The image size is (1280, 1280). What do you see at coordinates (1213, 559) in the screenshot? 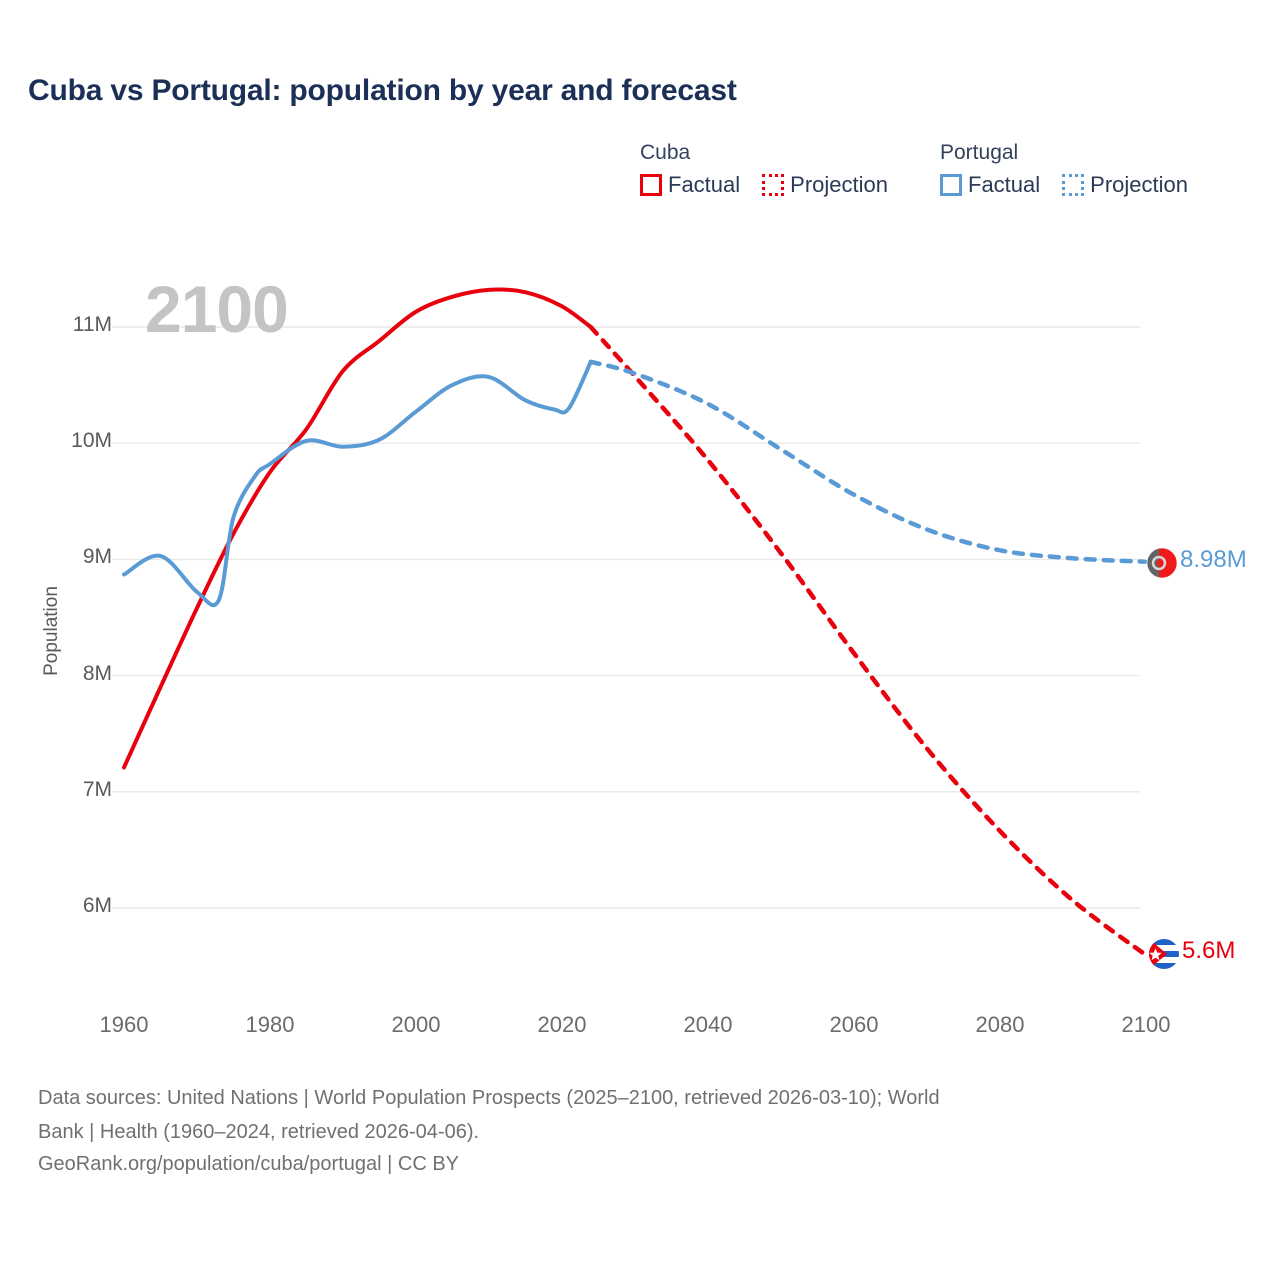
I see `portugal-endpoint-label: 8.98M` at bounding box center [1213, 559].